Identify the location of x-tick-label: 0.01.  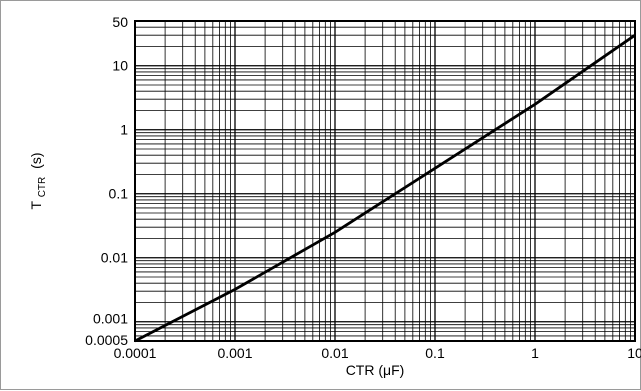
(334, 353).